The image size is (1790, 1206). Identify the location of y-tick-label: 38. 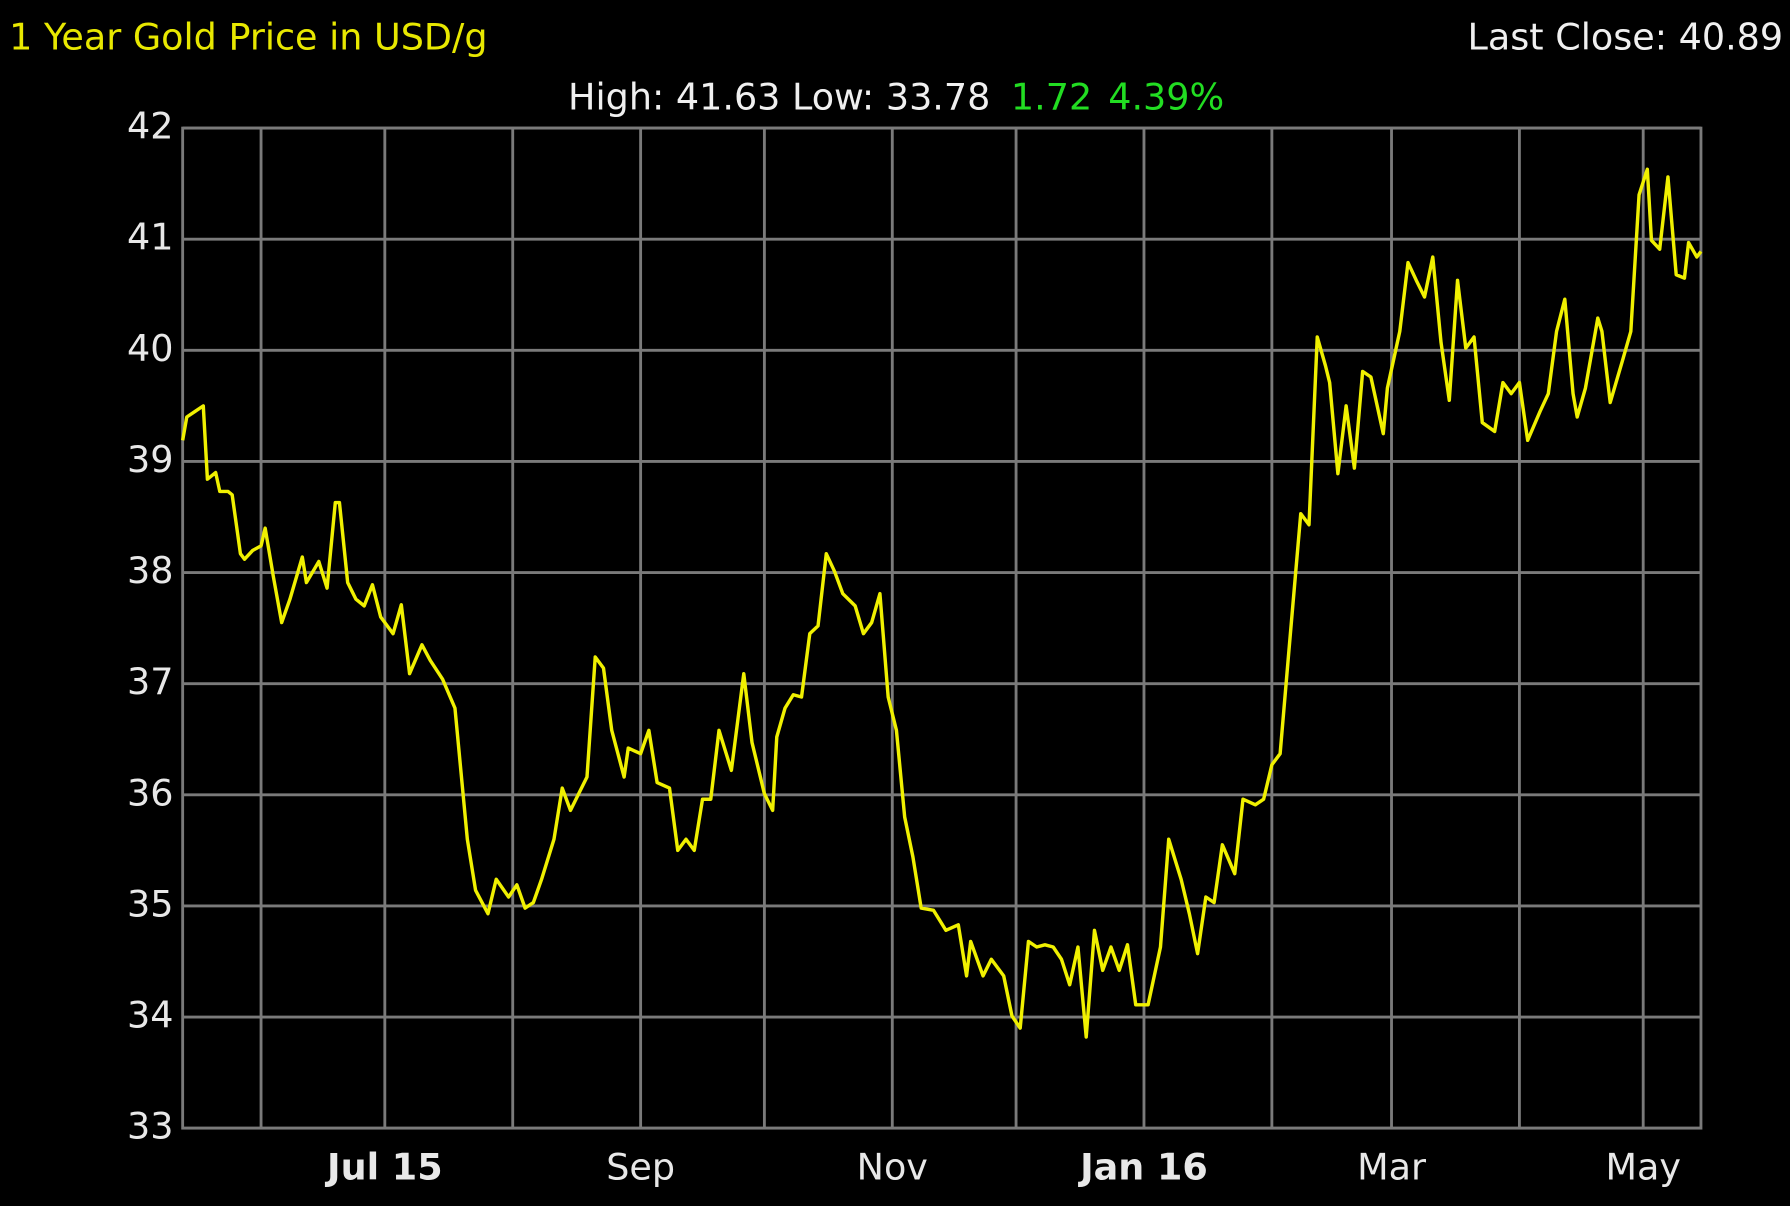
(150, 570).